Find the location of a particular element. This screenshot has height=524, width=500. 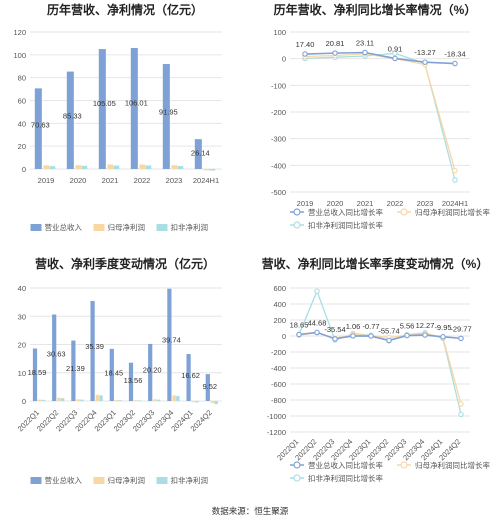

y-tick-label: 40 is located at coordinates (22, 123).